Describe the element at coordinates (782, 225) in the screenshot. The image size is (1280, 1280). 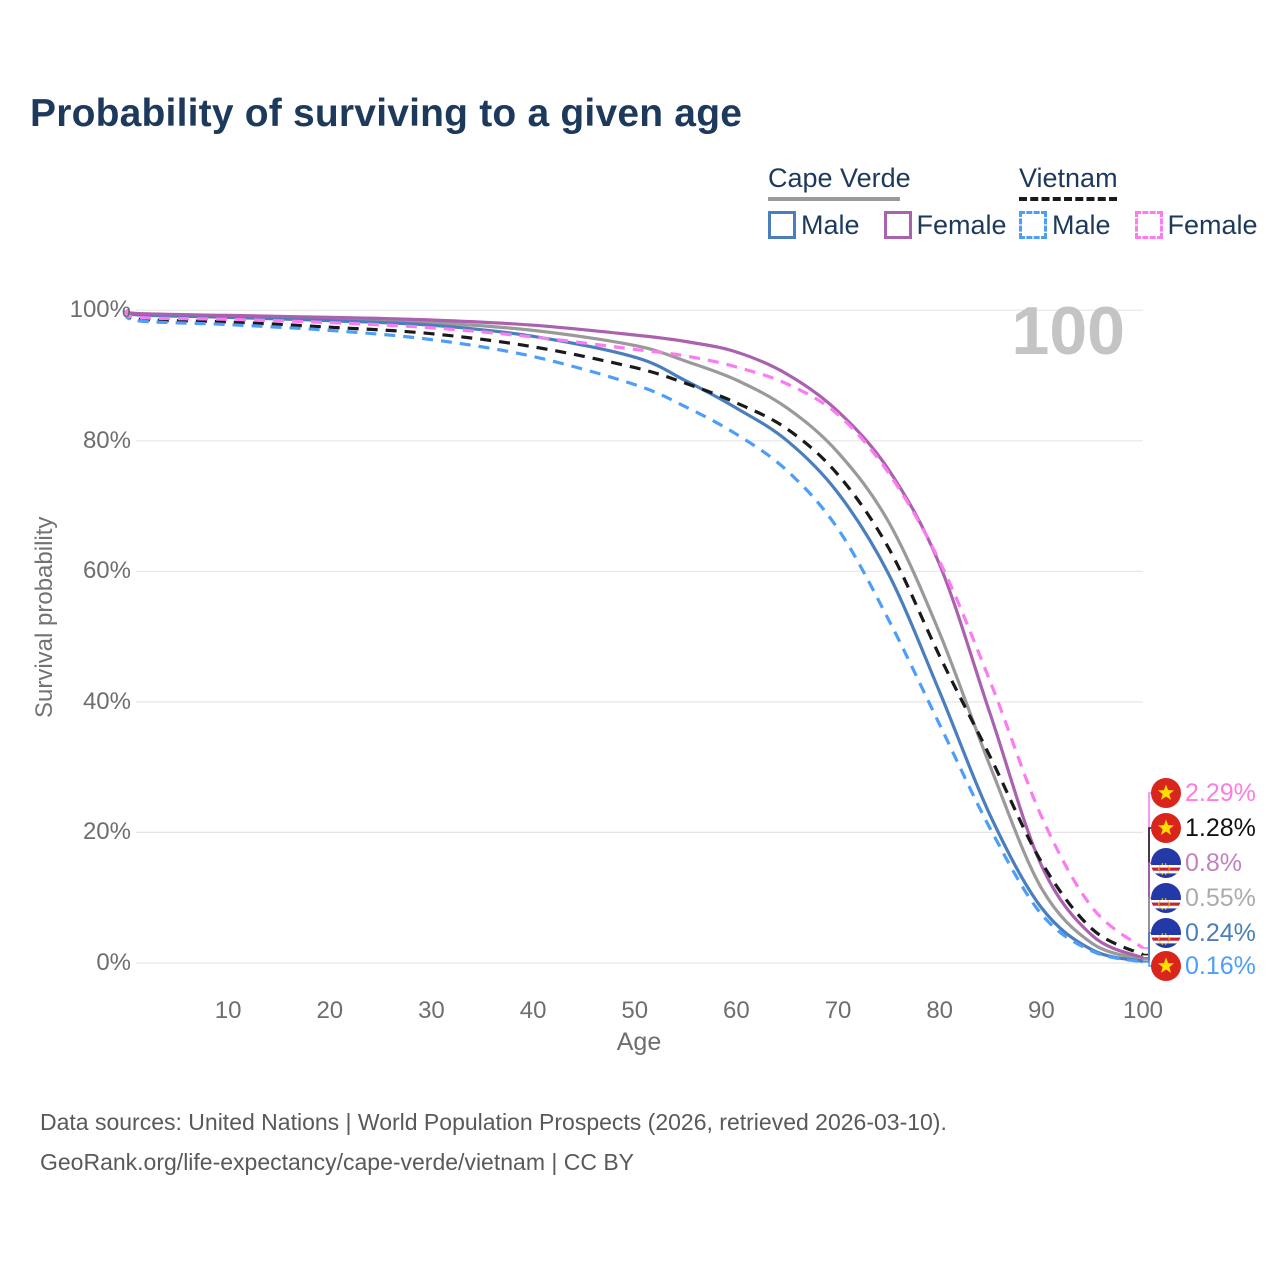
I see `cape-verde-male-swatch` at that location.